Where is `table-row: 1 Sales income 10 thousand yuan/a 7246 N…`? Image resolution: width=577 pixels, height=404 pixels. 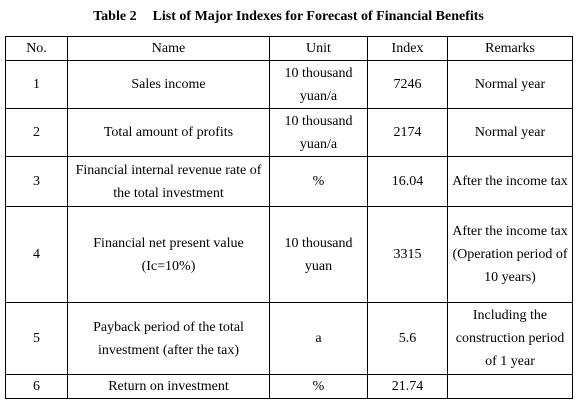
table-row: 1 Sales income 10 thousand yuan/a 7246 N… is located at coordinates (289, 84).